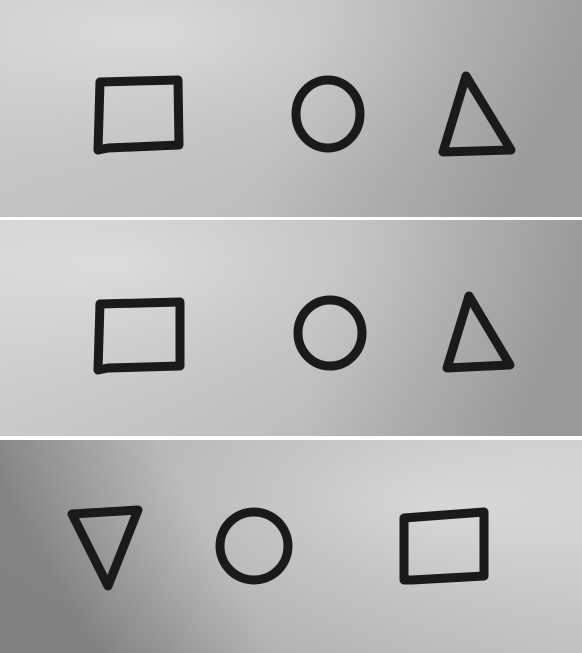  I want to click on hand-drawn-triangle-inverted, so click(105, 548).